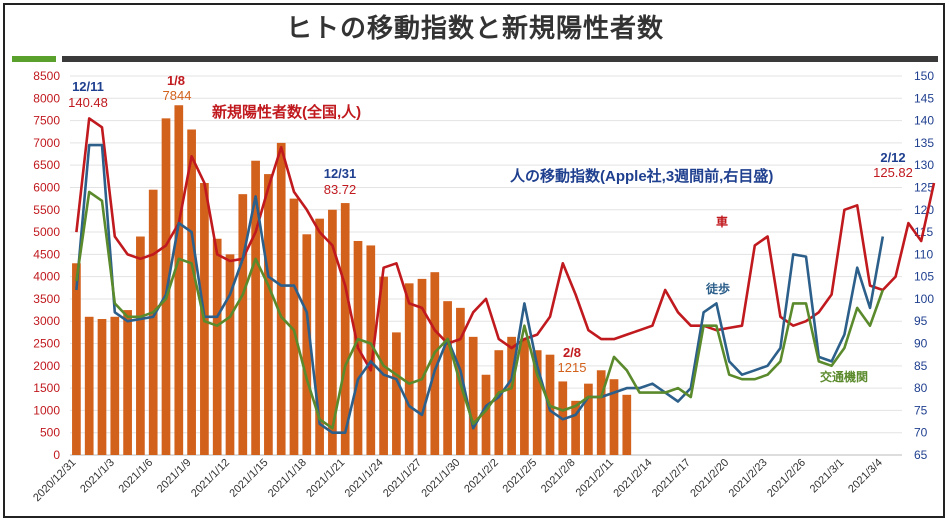  What do you see at coordinates (558, 476) in the screenshot?
I see `x-tick-label: 2021/2/8` at bounding box center [558, 476].